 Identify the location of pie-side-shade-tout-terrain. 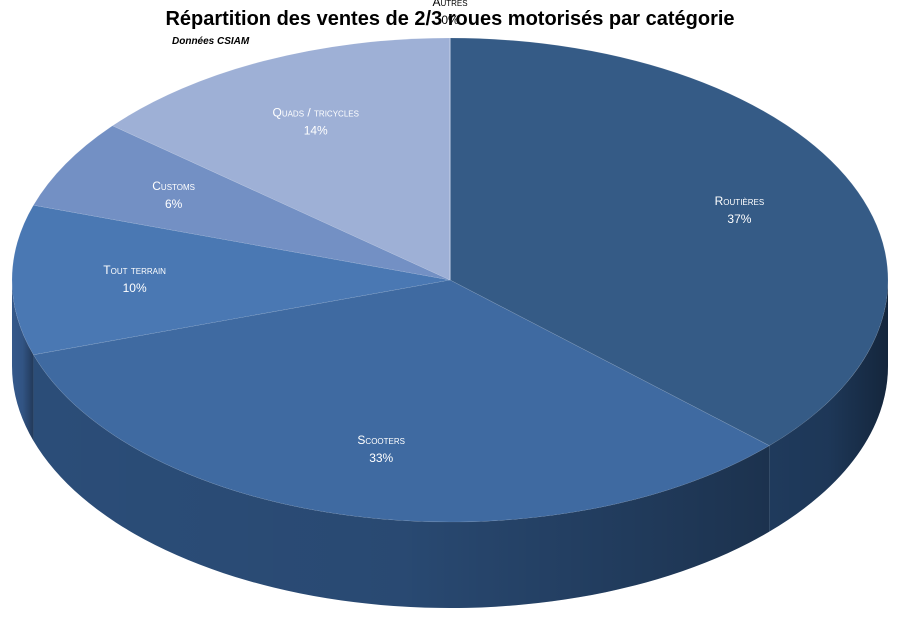
(23, 360).